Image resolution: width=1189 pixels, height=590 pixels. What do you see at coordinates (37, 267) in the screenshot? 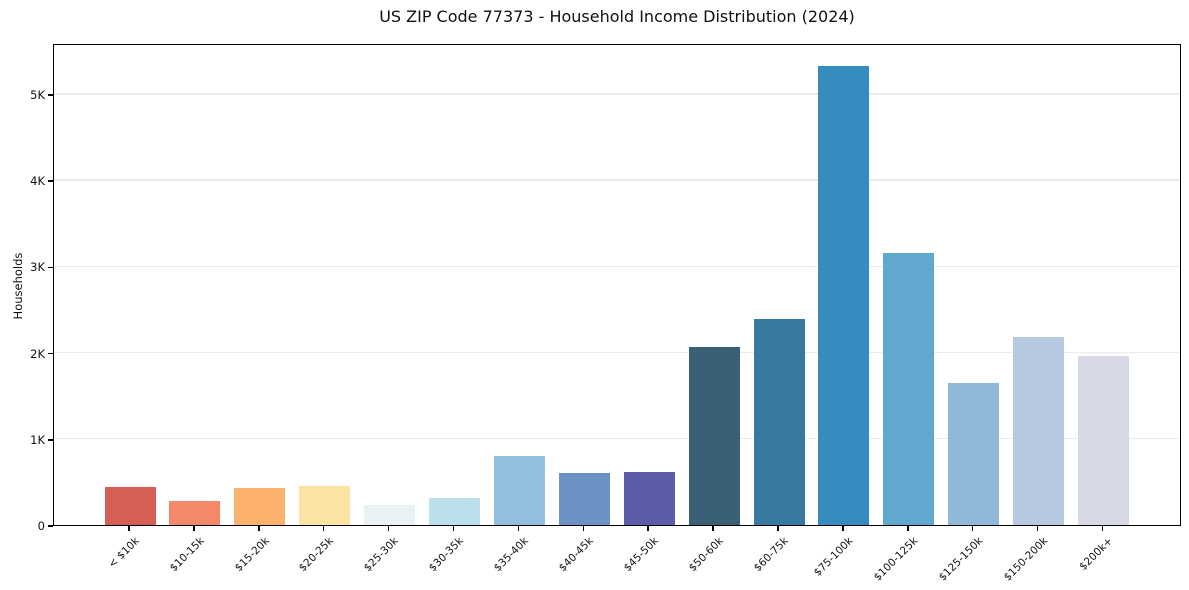
I see `y-tick-label: 3K` at bounding box center [37, 267].